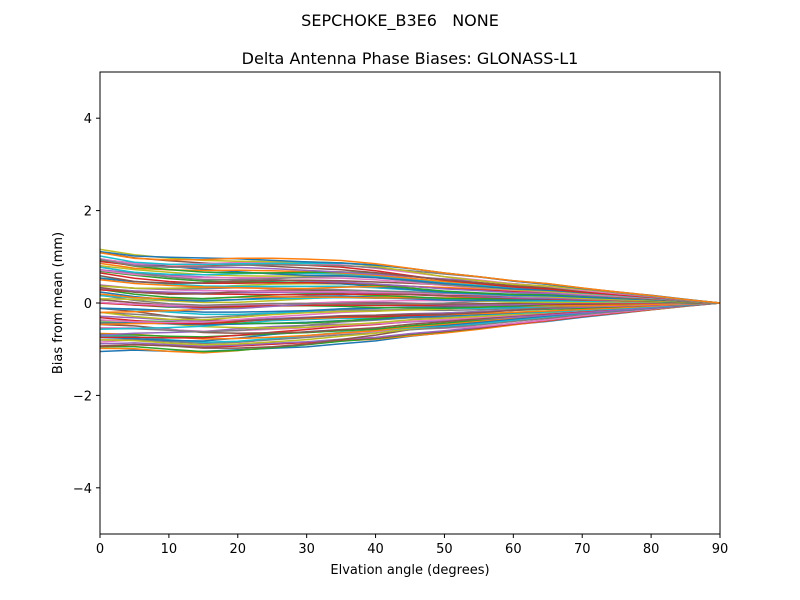 Image resolution: width=800 pixels, height=600 pixels. I want to click on x-tick-label: 90, so click(720, 549).